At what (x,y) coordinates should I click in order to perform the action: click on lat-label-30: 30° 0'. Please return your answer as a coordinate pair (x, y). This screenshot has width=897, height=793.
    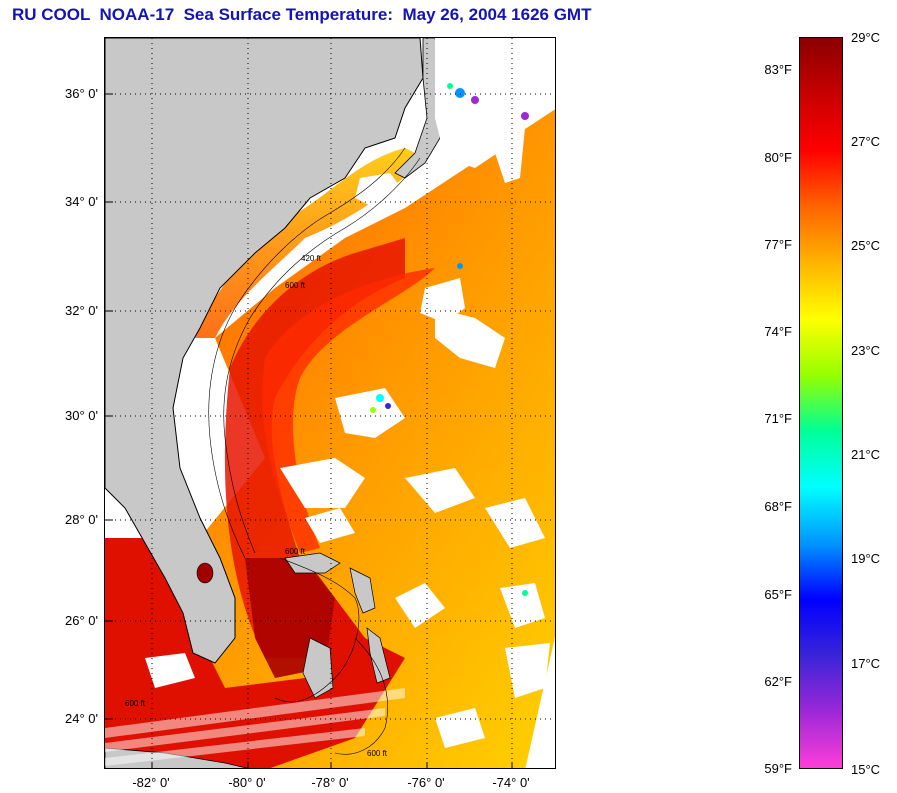
    Looking at the image, I should click on (81, 415).